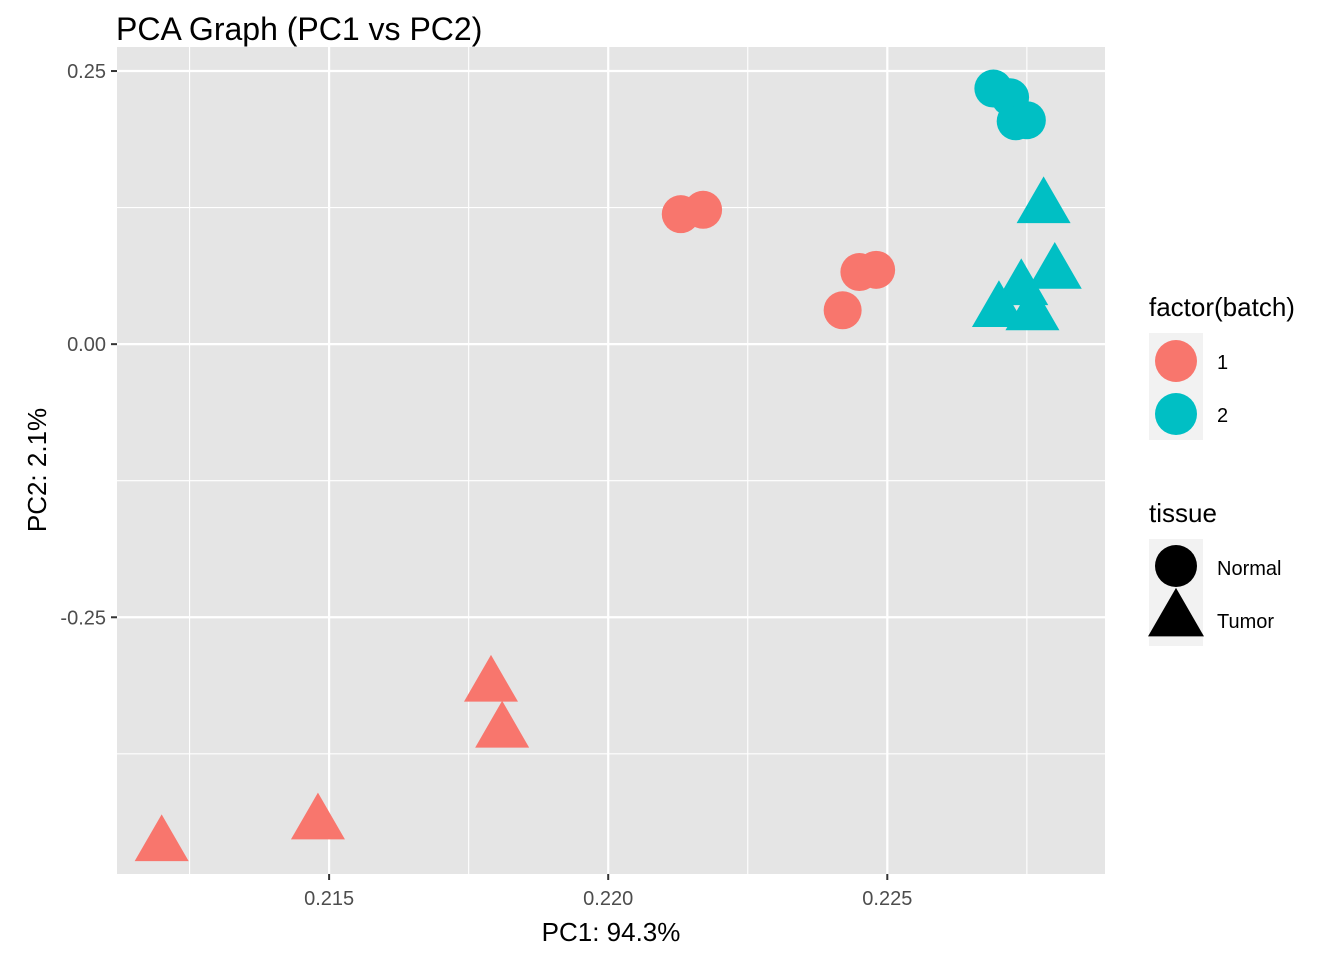 The height and width of the screenshot is (960, 1344). Describe the element at coordinates (1222, 416) in the screenshot. I see `legend-batch-label-2: 2` at that location.